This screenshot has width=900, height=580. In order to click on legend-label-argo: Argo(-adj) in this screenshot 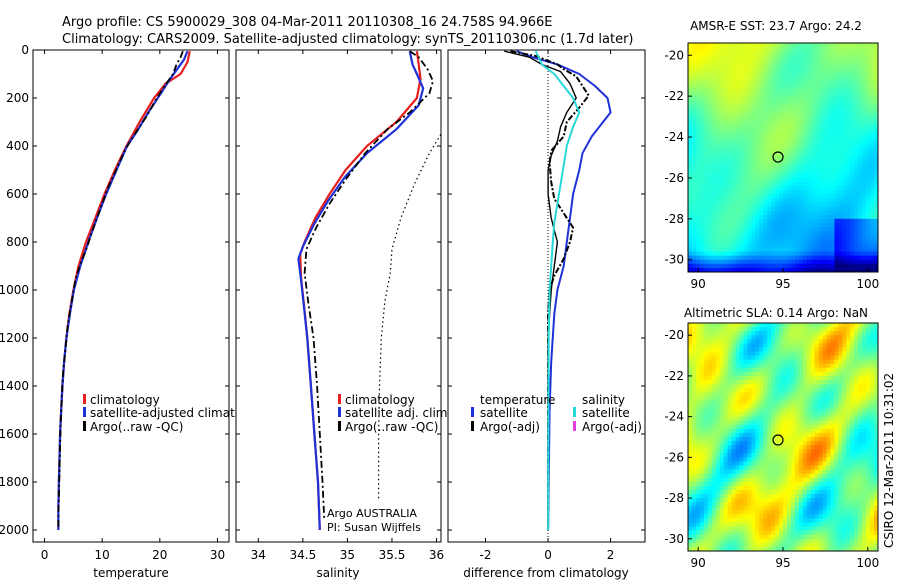, I will do `click(510, 427)`.